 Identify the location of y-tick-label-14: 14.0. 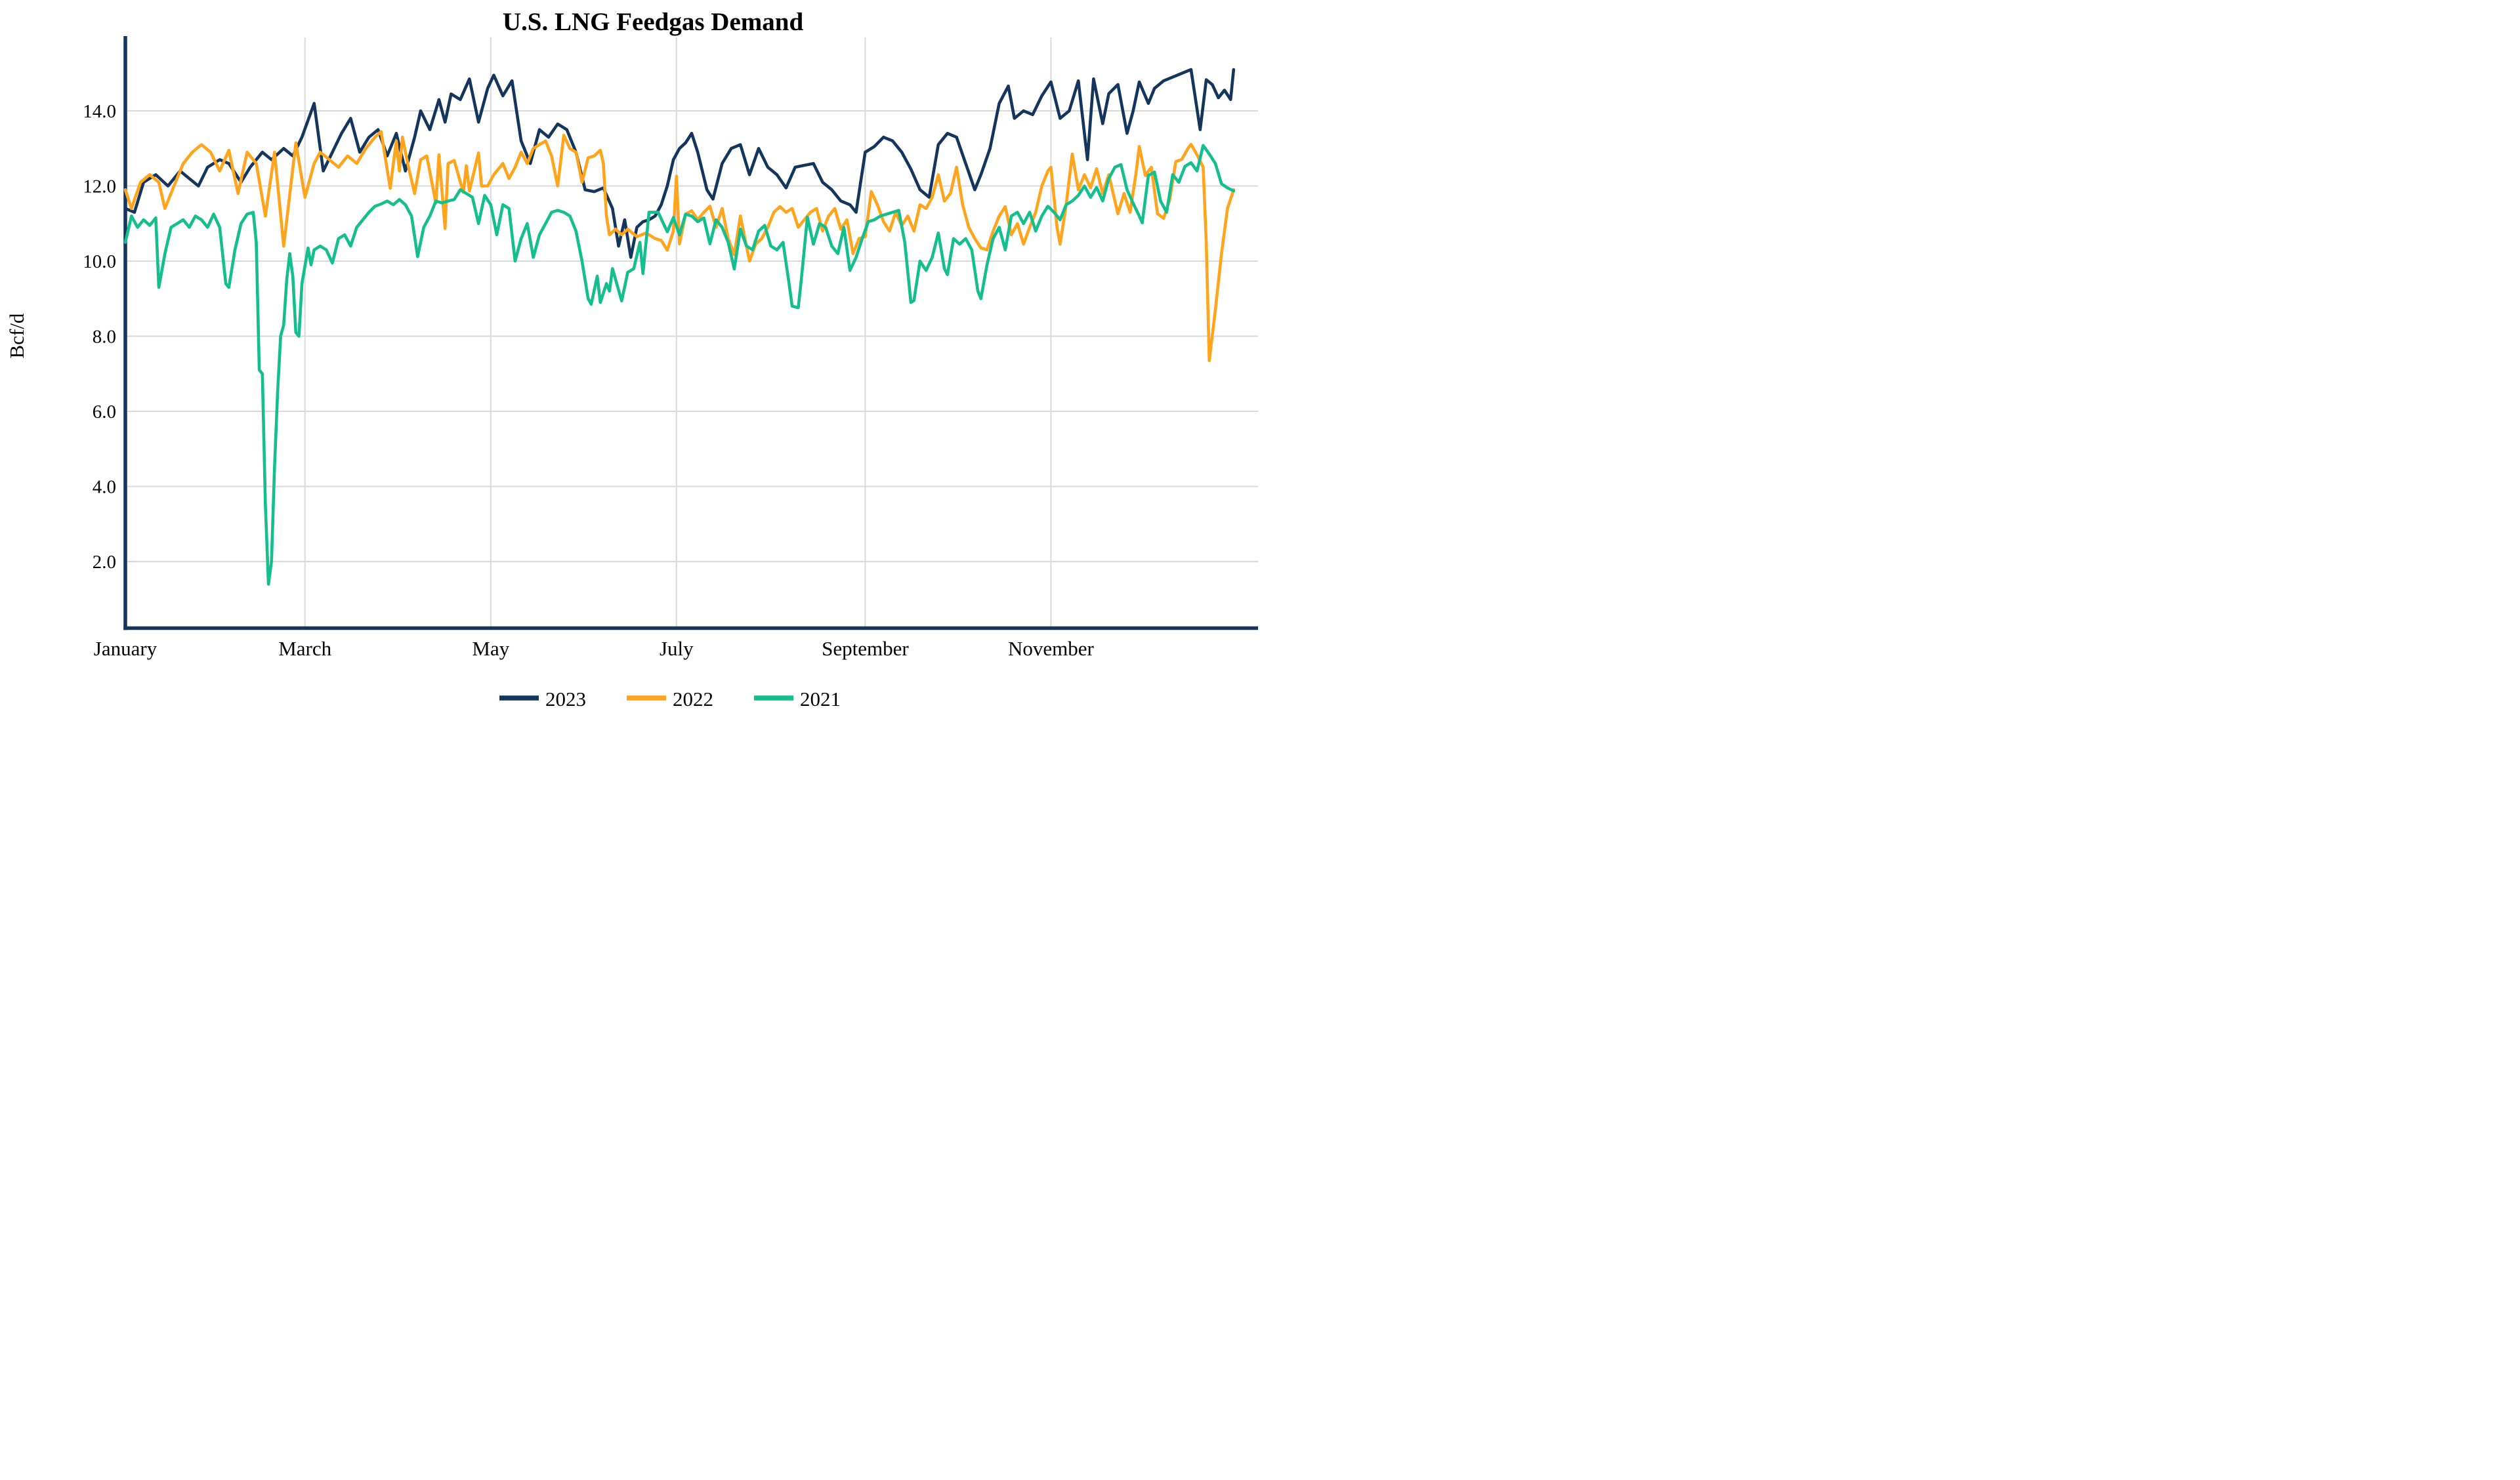
(99, 112).